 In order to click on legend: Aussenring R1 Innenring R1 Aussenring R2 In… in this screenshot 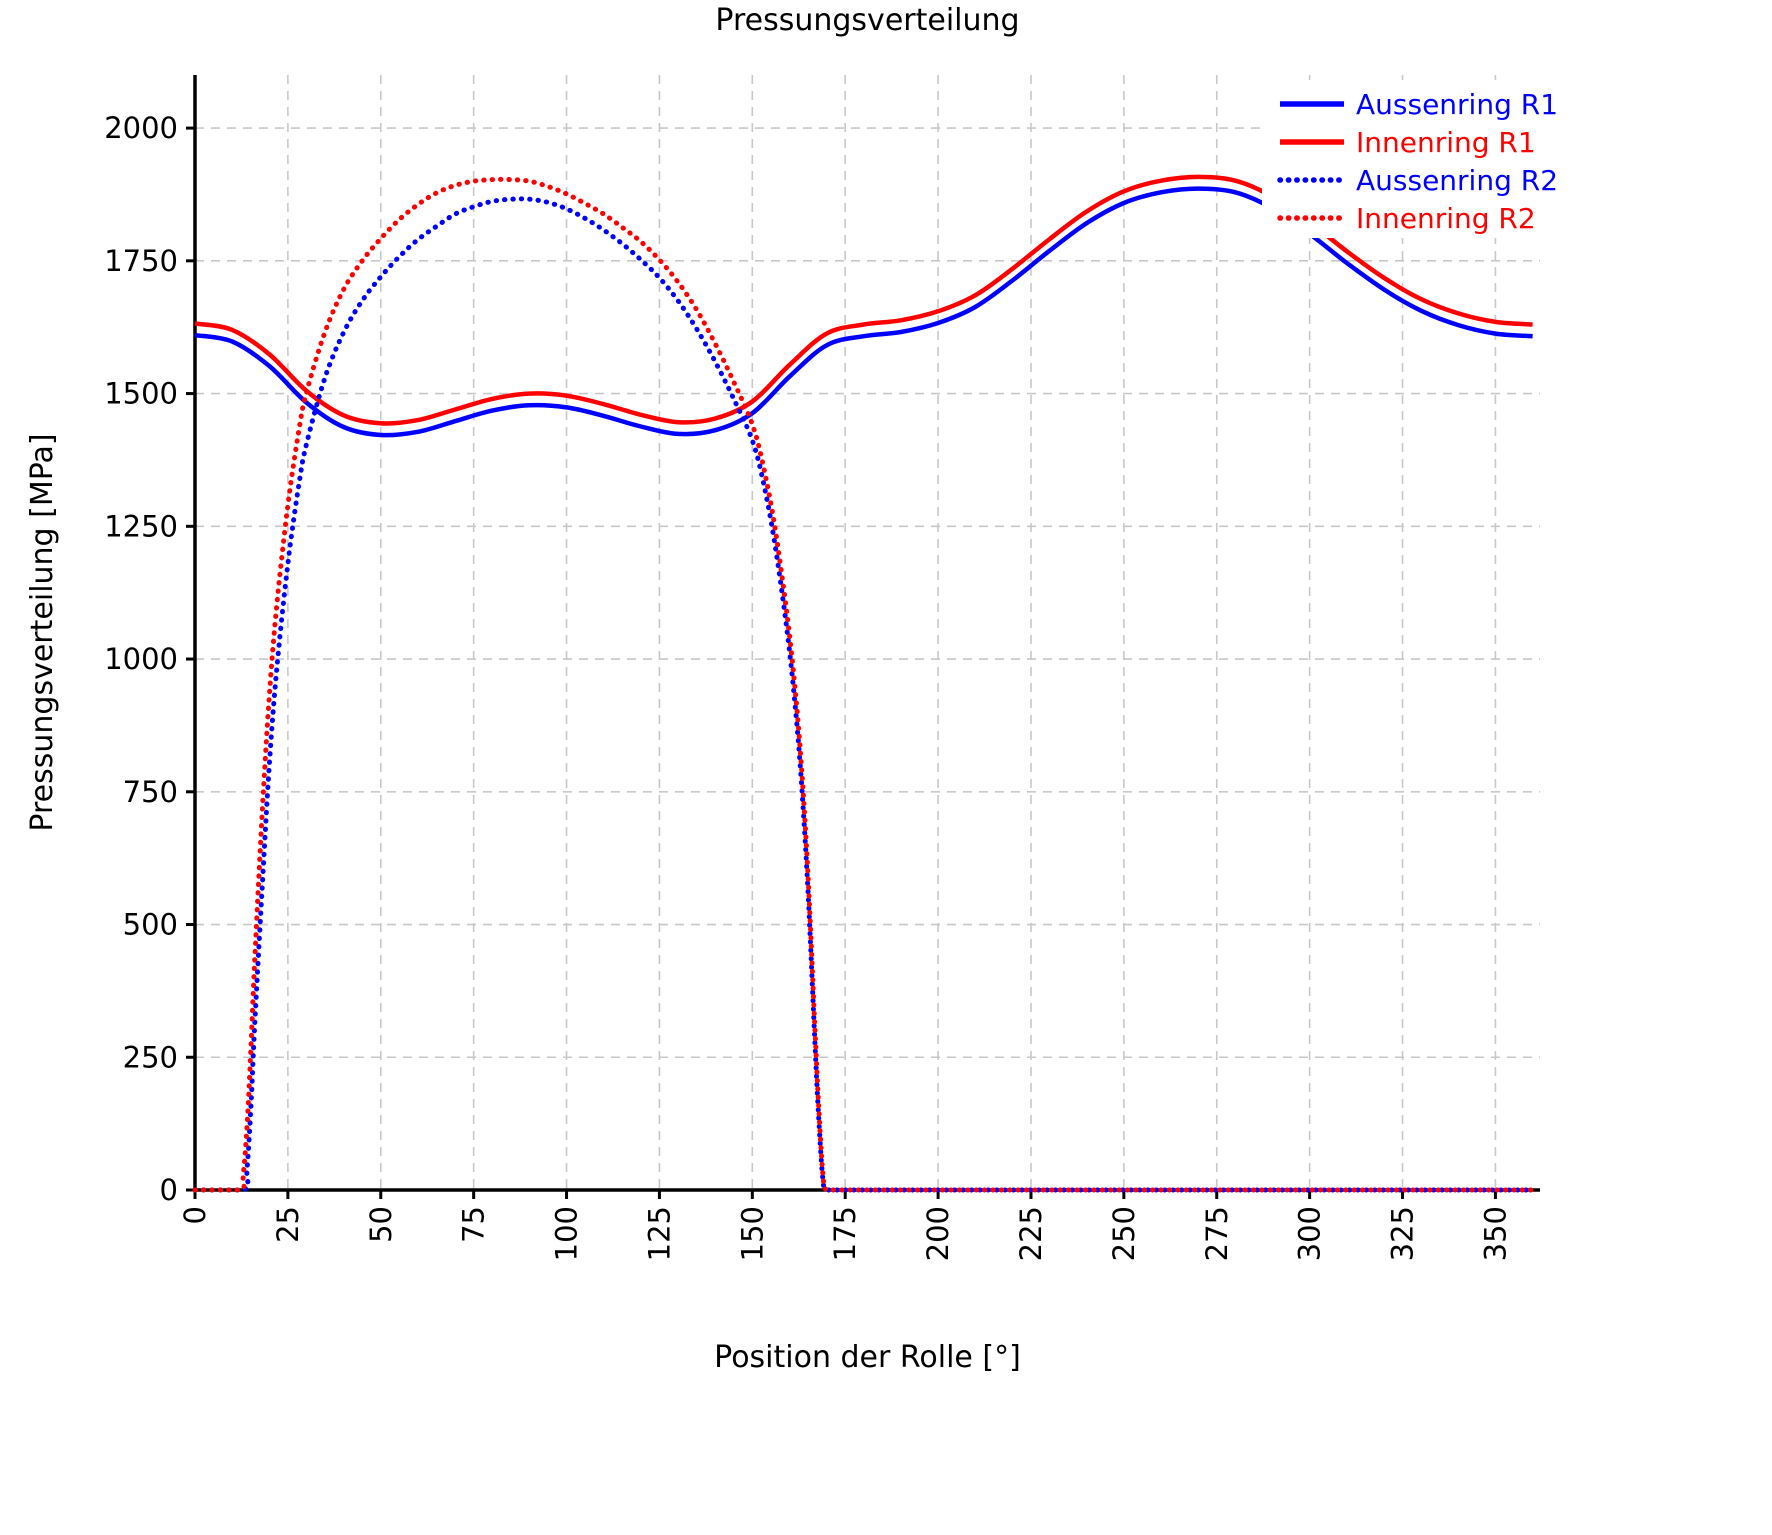, I will do `click(1410, 159)`.